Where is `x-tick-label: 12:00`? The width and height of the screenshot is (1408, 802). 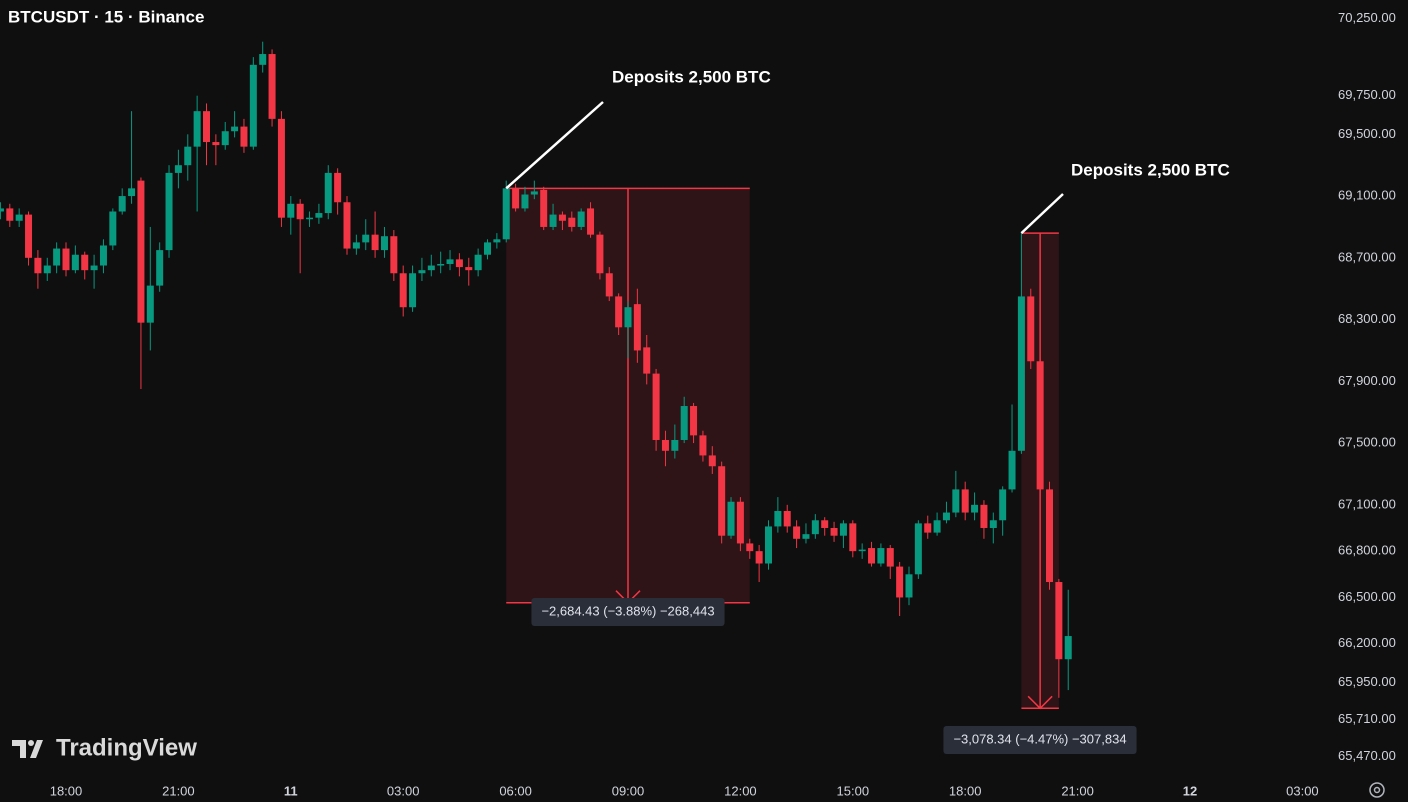 x-tick-label: 12:00 is located at coordinates (740, 790).